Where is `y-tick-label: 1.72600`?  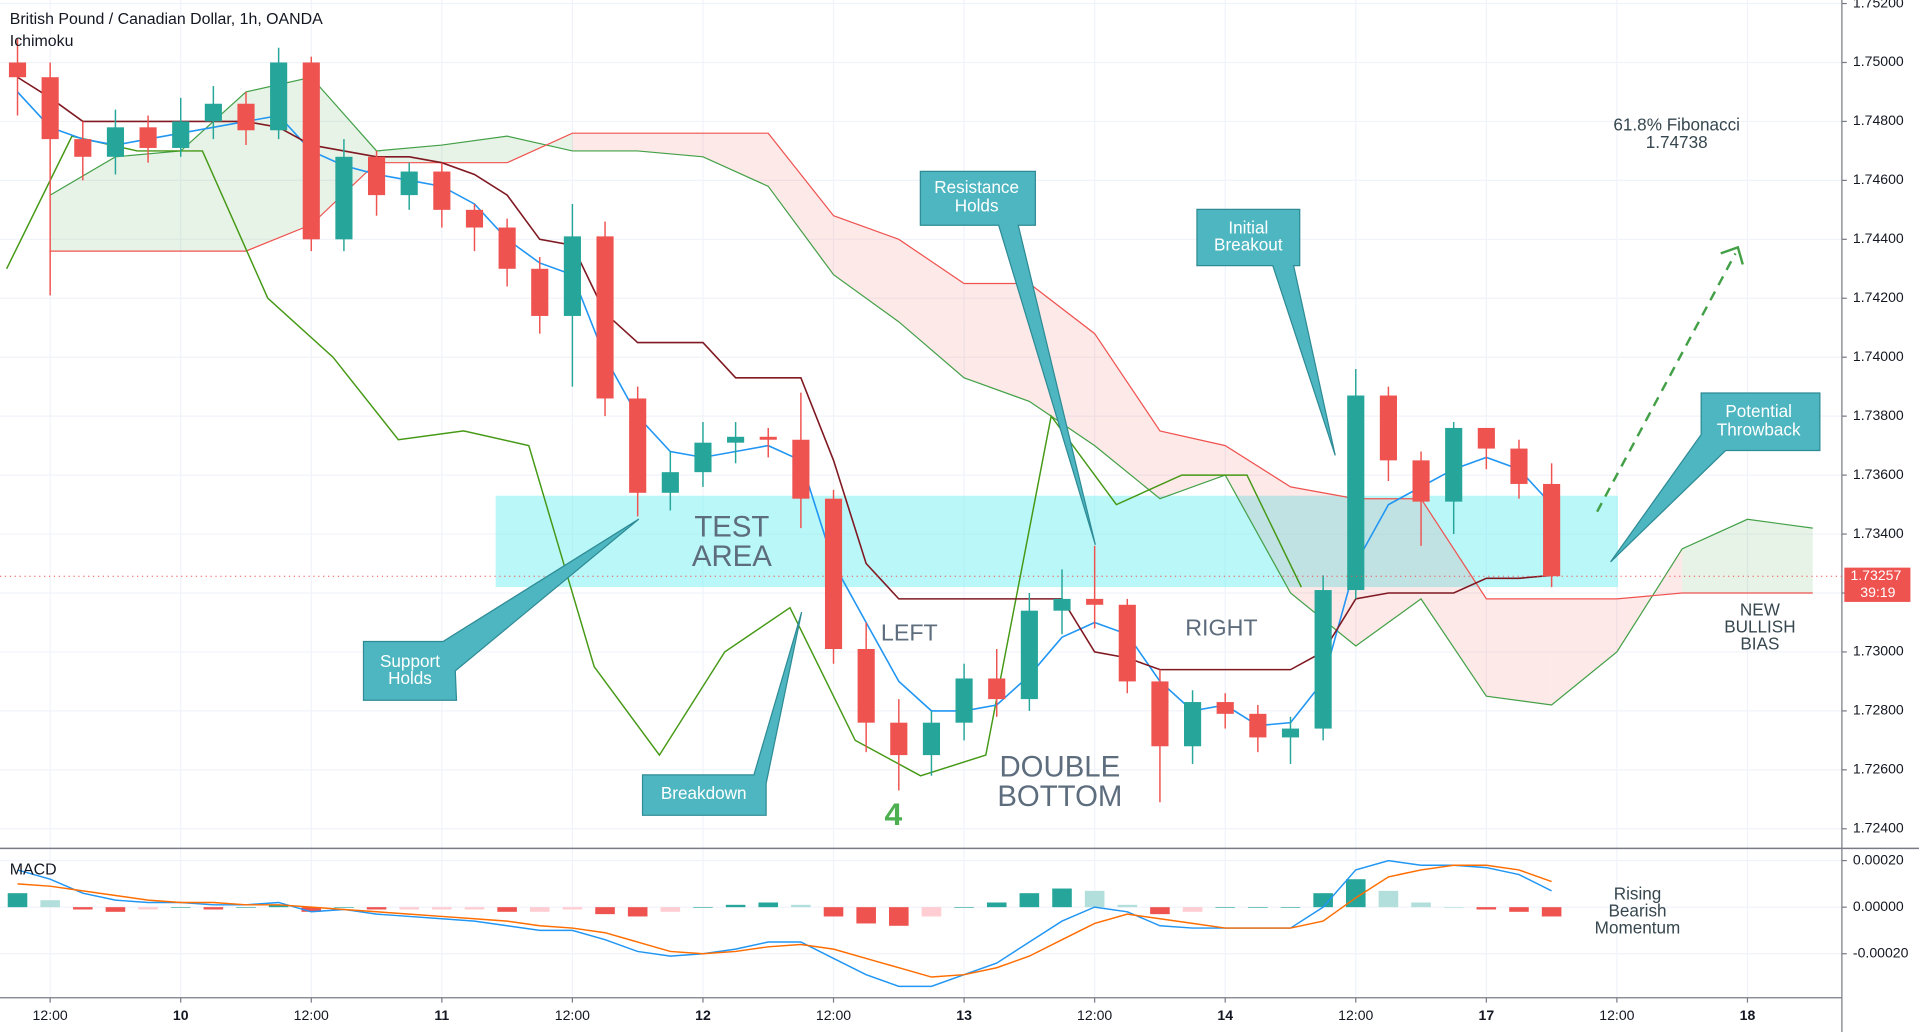
y-tick-label: 1.72600 is located at coordinates (1878, 769).